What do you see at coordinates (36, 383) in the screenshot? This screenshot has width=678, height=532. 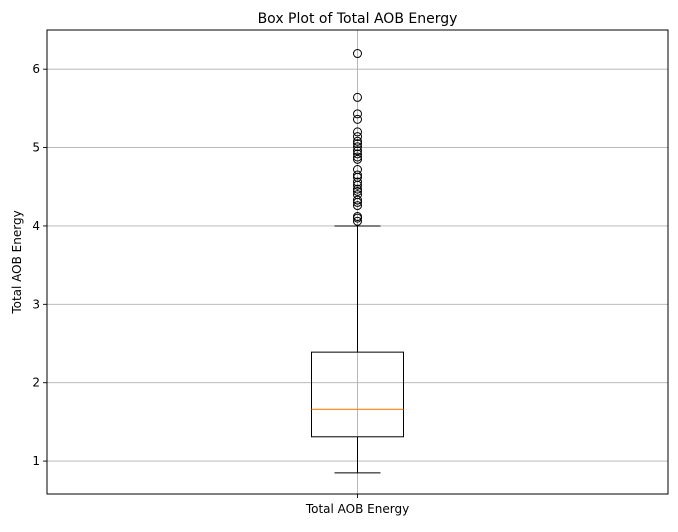 I see `y-tick-label: 2` at bounding box center [36, 383].